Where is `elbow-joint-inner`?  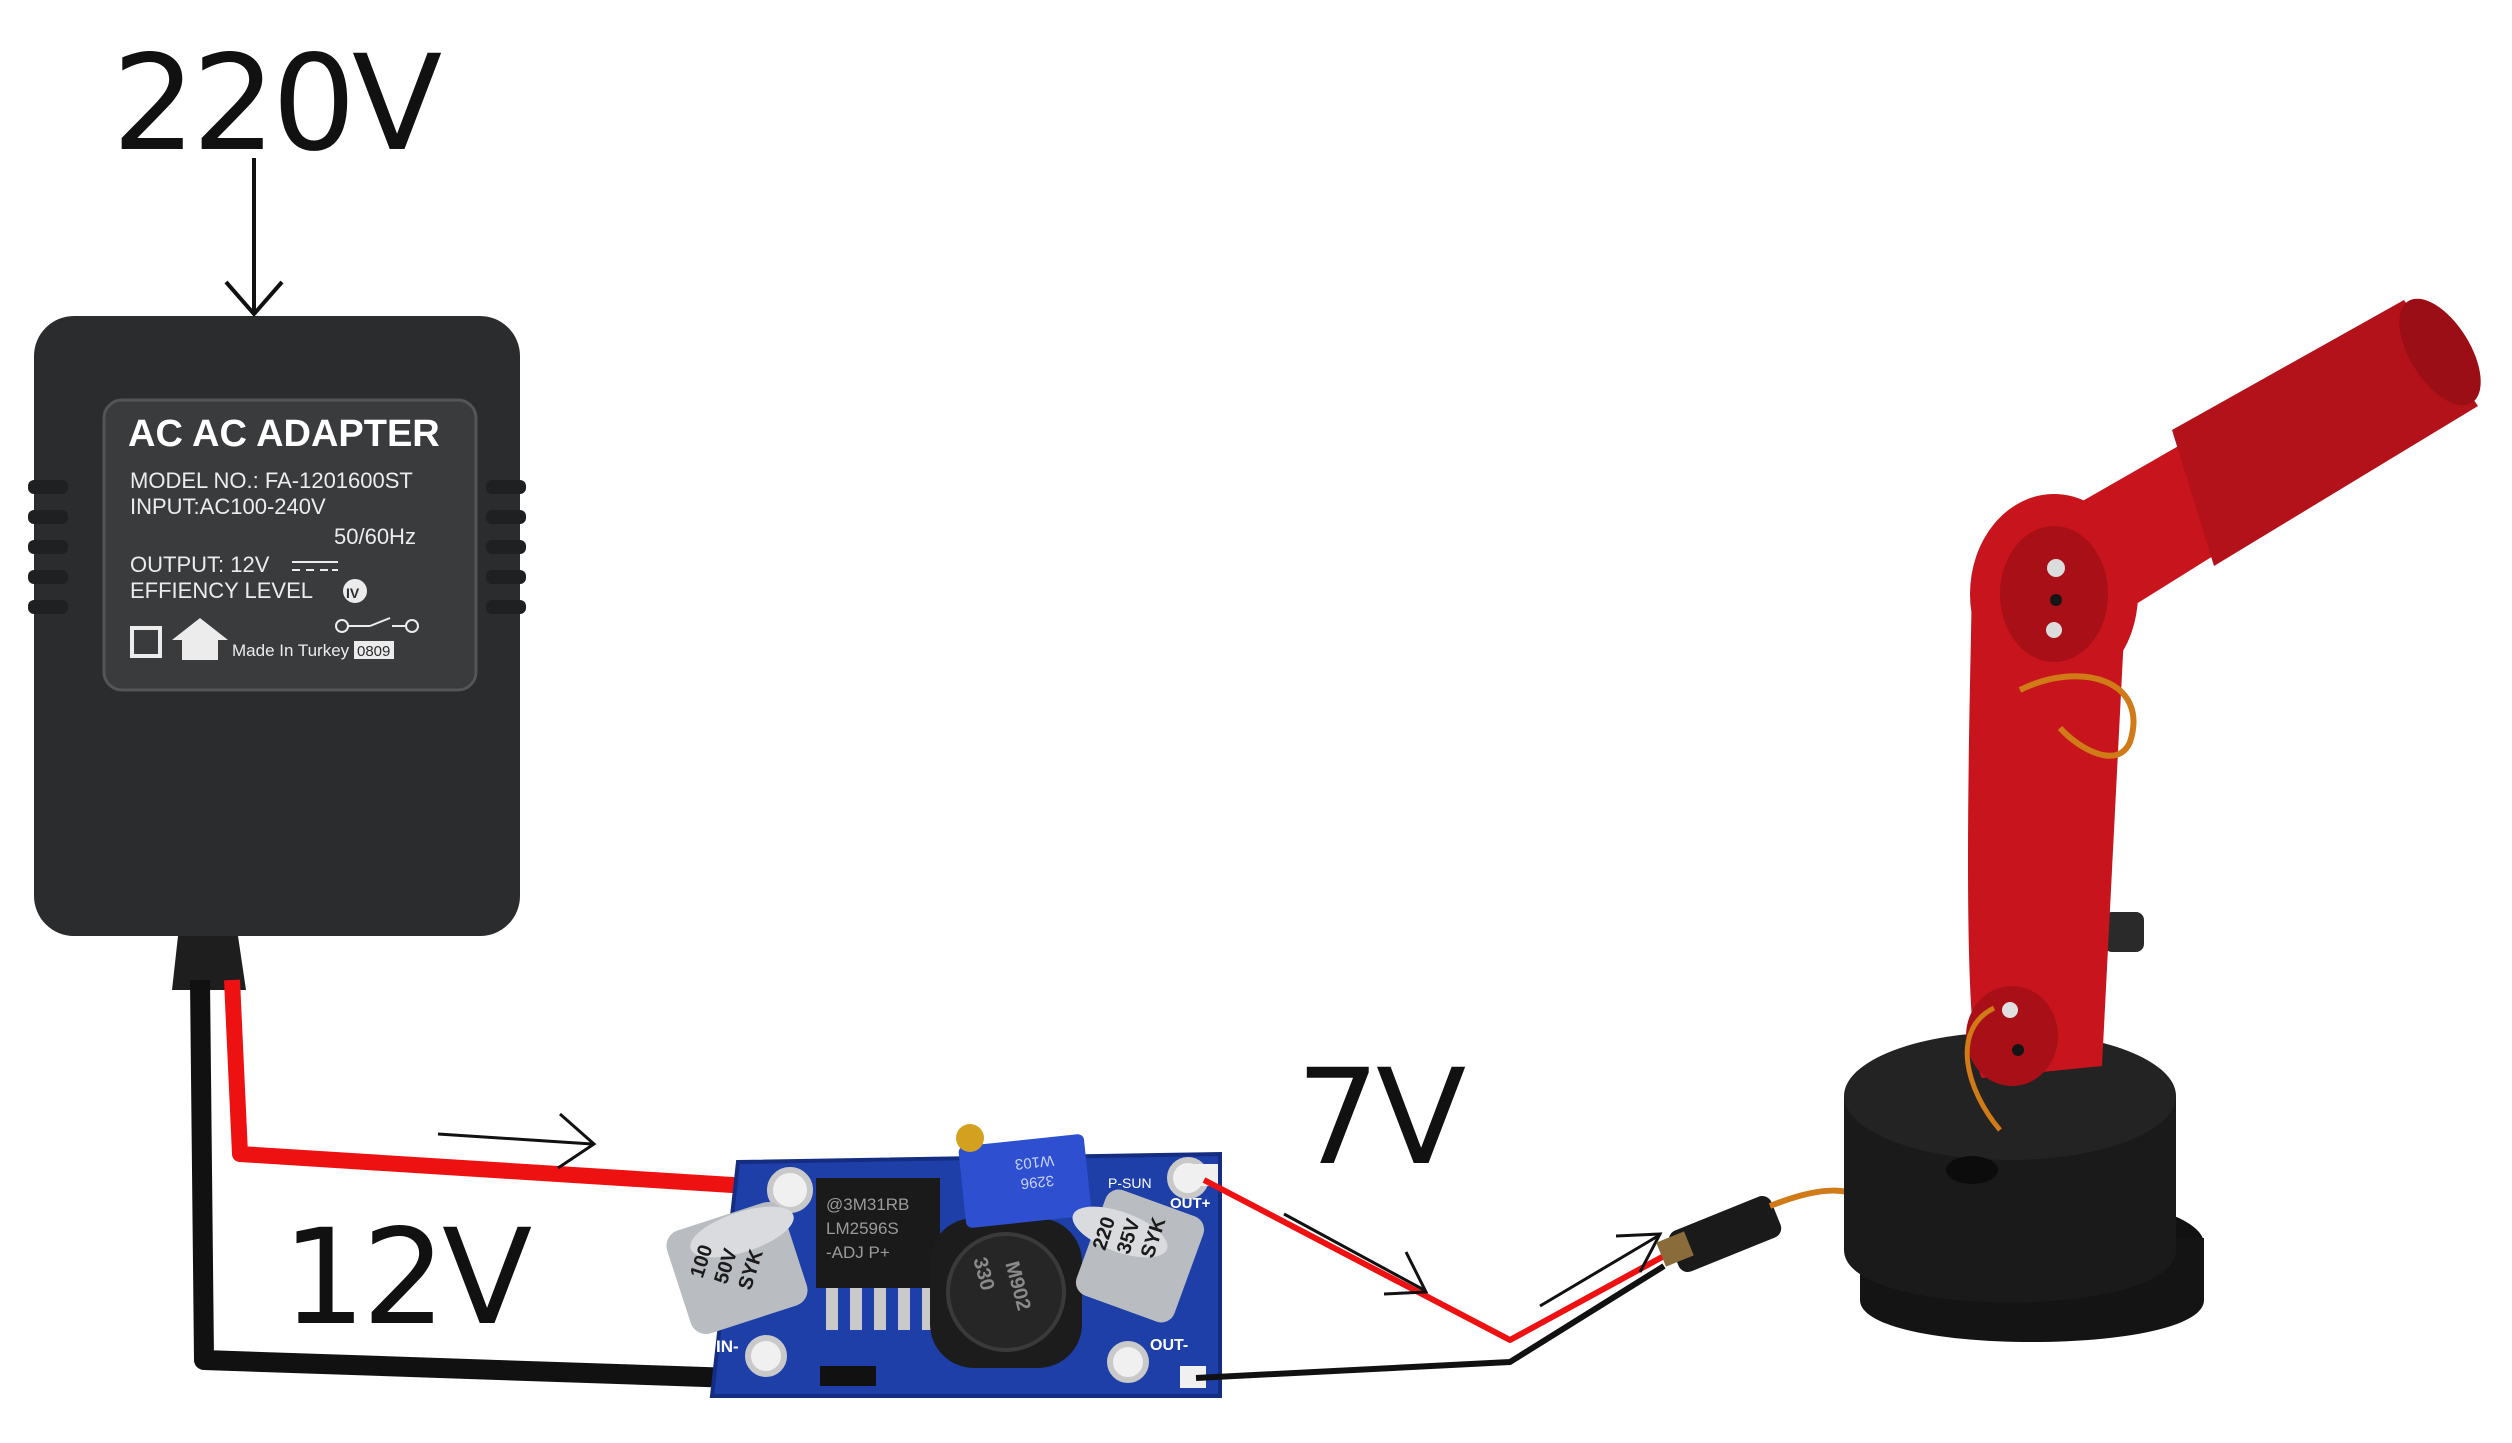
elbow-joint-inner is located at coordinates (2054, 594).